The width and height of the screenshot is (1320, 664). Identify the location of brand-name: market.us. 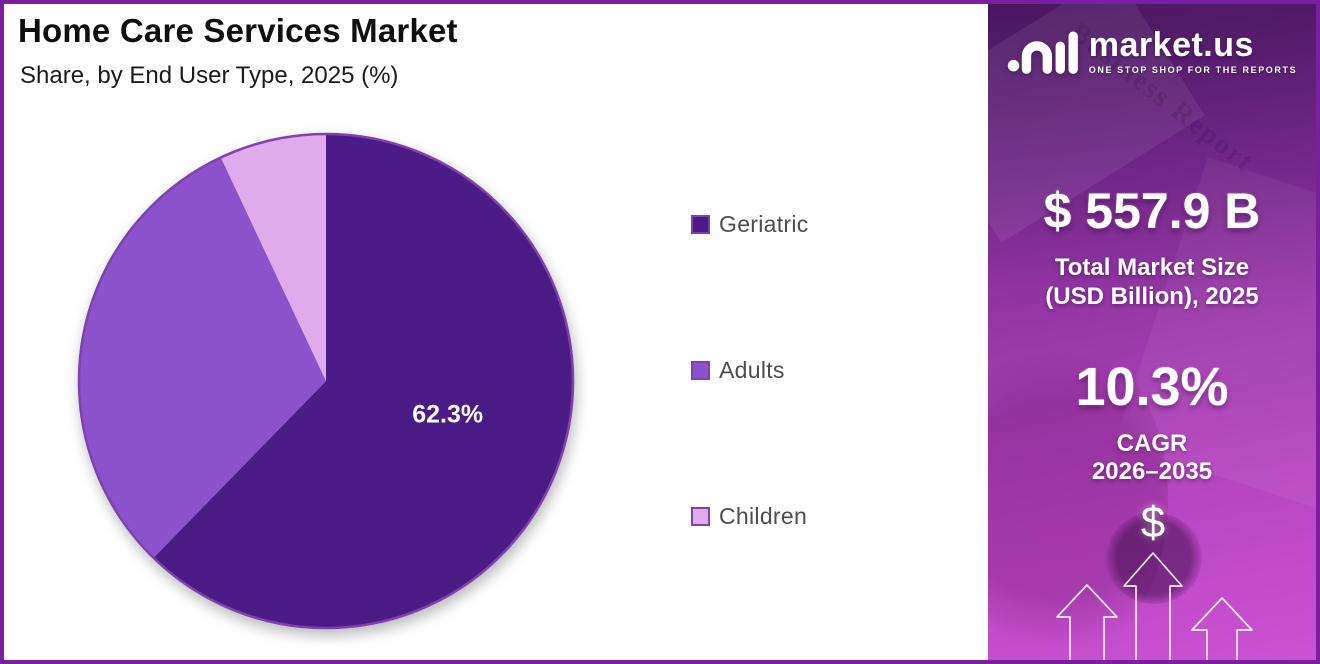
(1171, 45).